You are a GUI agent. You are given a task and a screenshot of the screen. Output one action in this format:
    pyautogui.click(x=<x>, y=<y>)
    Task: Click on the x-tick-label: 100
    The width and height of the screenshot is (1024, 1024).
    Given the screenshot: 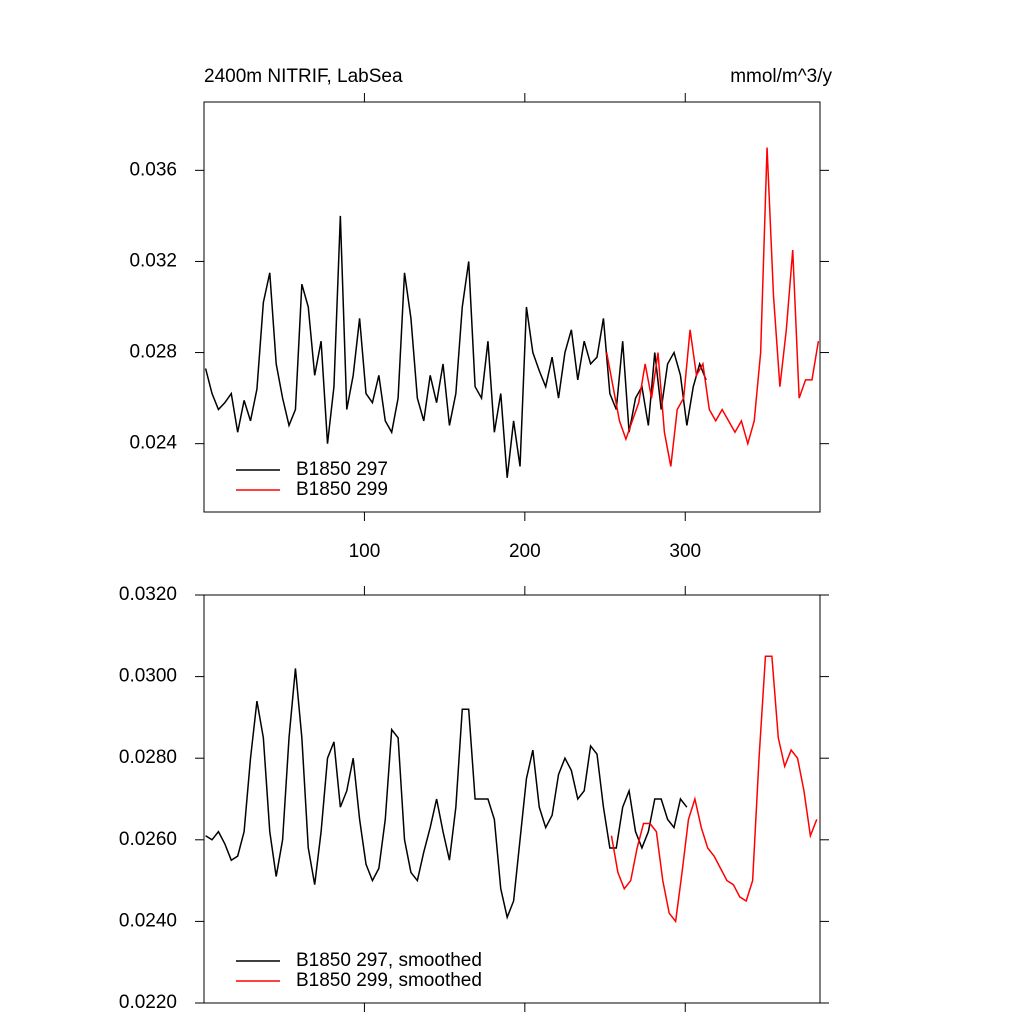 What is the action you would take?
    pyautogui.click(x=365, y=551)
    